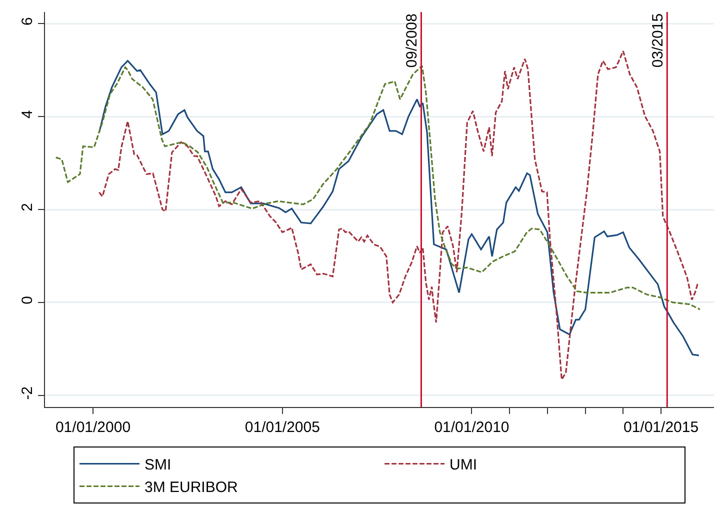 This screenshot has width=716, height=506. I want to click on legend-label: 3M EURIBOR, so click(191, 487).